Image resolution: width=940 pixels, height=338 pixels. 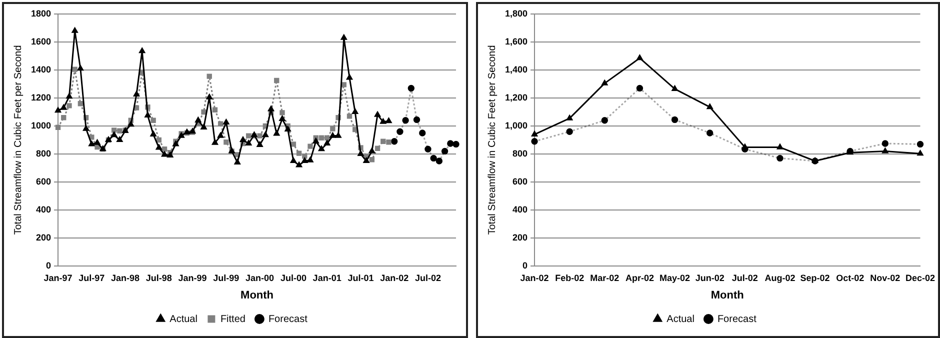 I want to click on y-tick-label: 1,200, so click(x=516, y=97).